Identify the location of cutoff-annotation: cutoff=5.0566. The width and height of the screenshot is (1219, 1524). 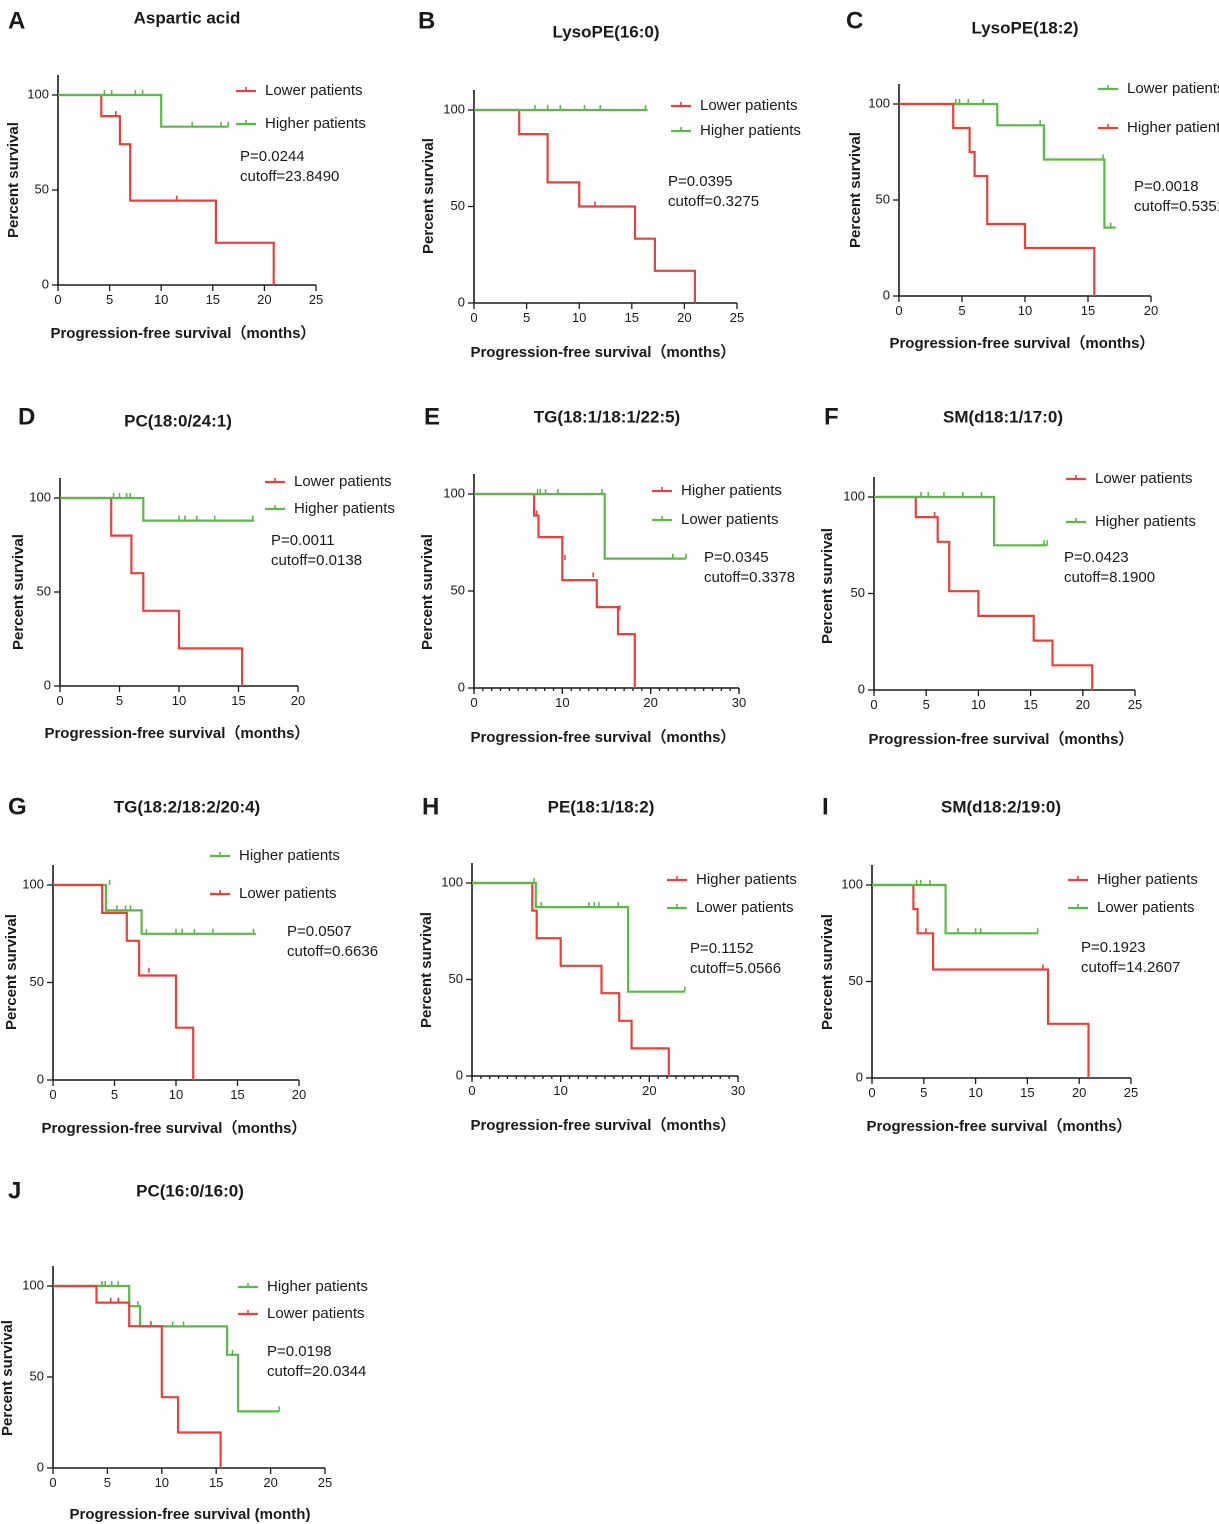
(735, 968).